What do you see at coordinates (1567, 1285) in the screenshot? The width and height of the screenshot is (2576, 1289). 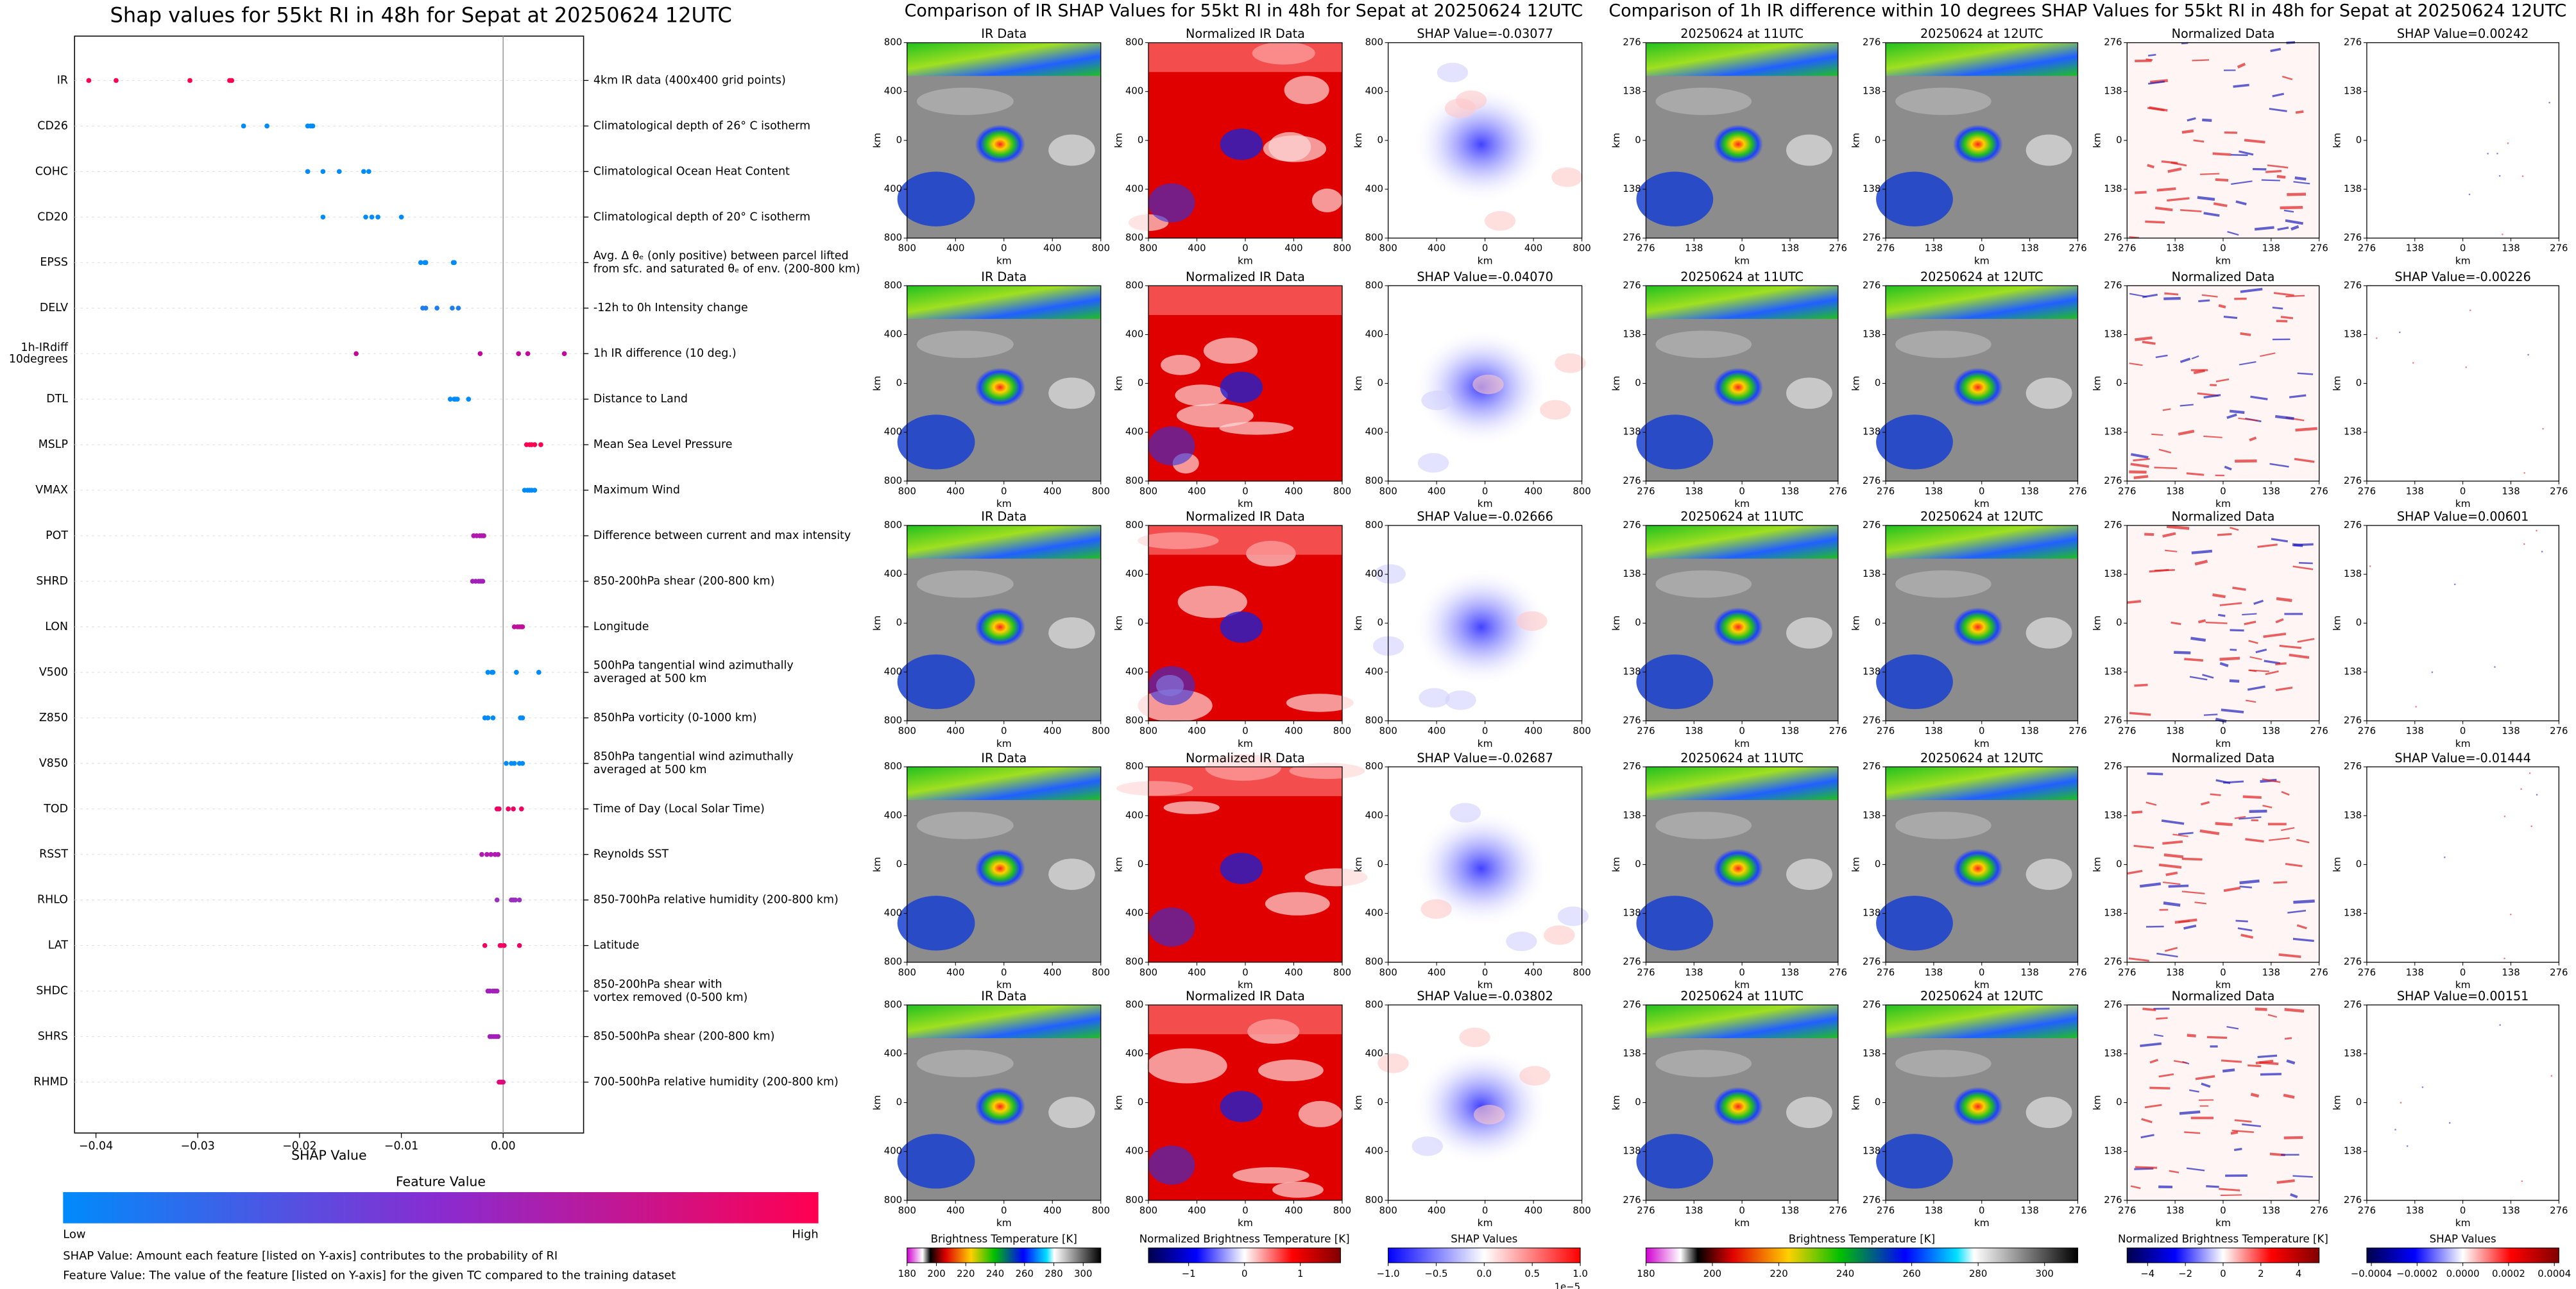 I see `colorbar-offset: 1e−5` at bounding box center [1567, 1285].